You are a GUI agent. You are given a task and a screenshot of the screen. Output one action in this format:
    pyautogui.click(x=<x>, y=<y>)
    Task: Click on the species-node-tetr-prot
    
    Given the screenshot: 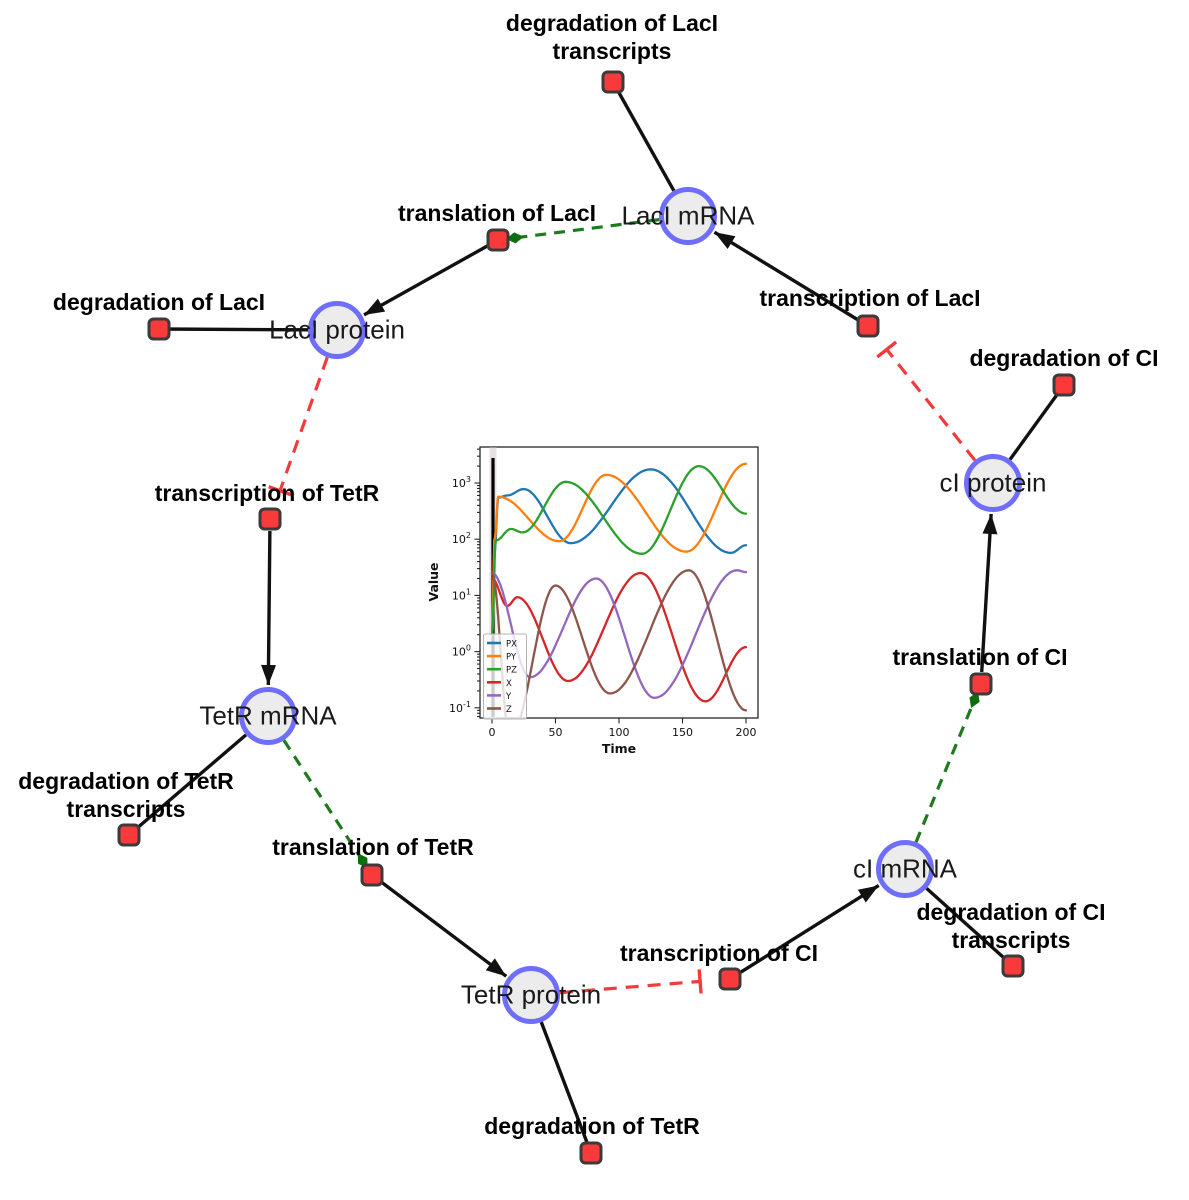 What is the action you would take?
    pyautogui.click(x=531, y=995)
    